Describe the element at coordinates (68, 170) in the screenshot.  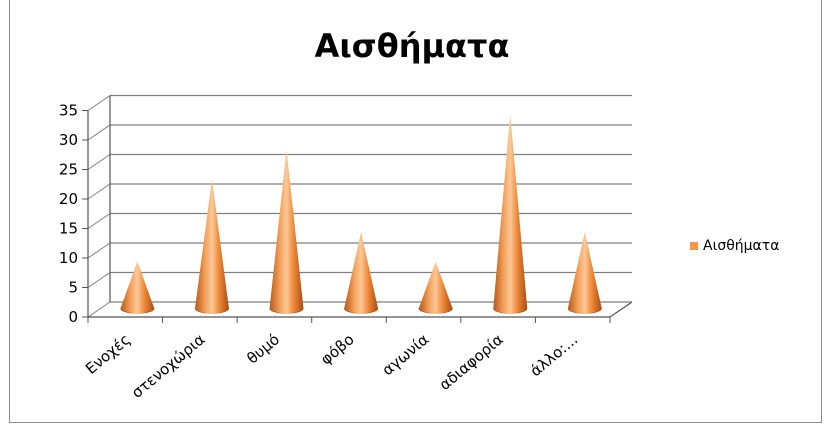
I see `y-tick-label: 25` at that location.